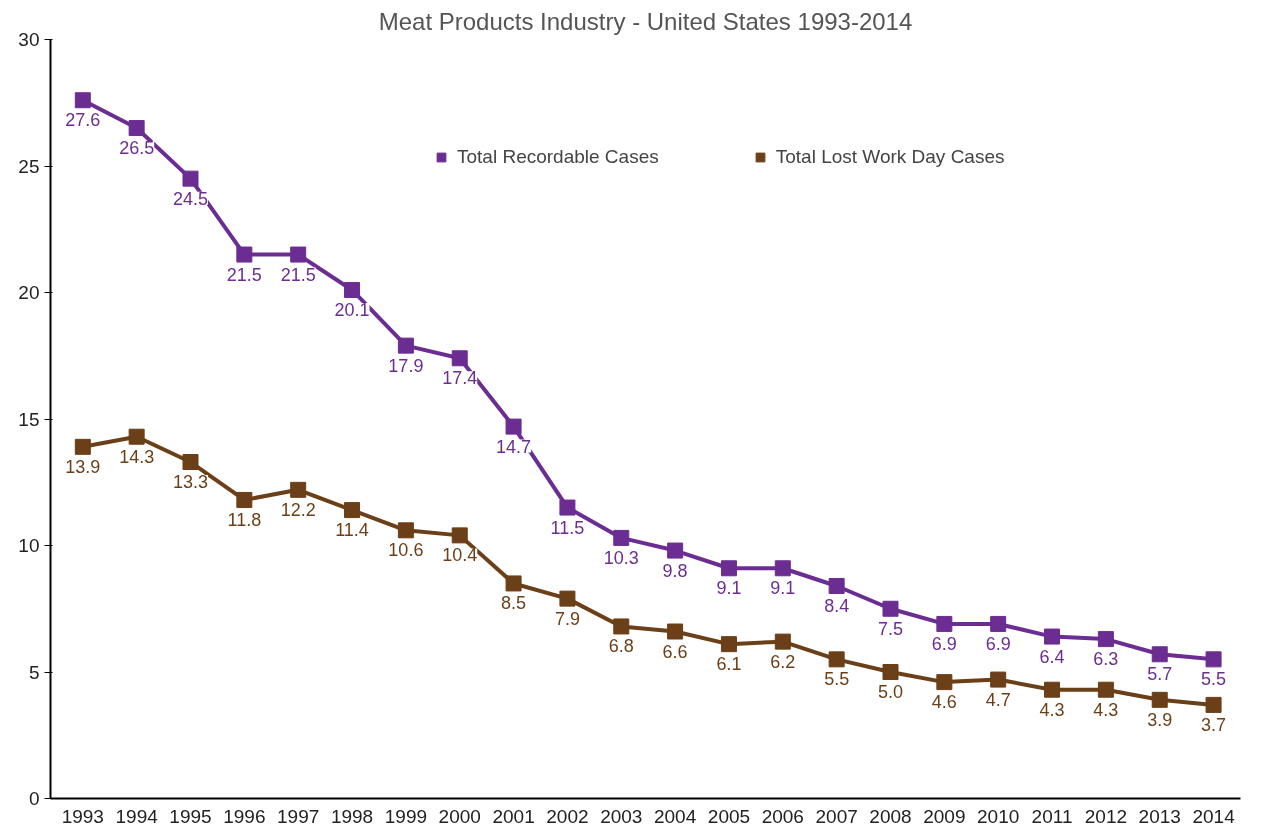  I want to click on data-label: 6.6, so click(675, 651).